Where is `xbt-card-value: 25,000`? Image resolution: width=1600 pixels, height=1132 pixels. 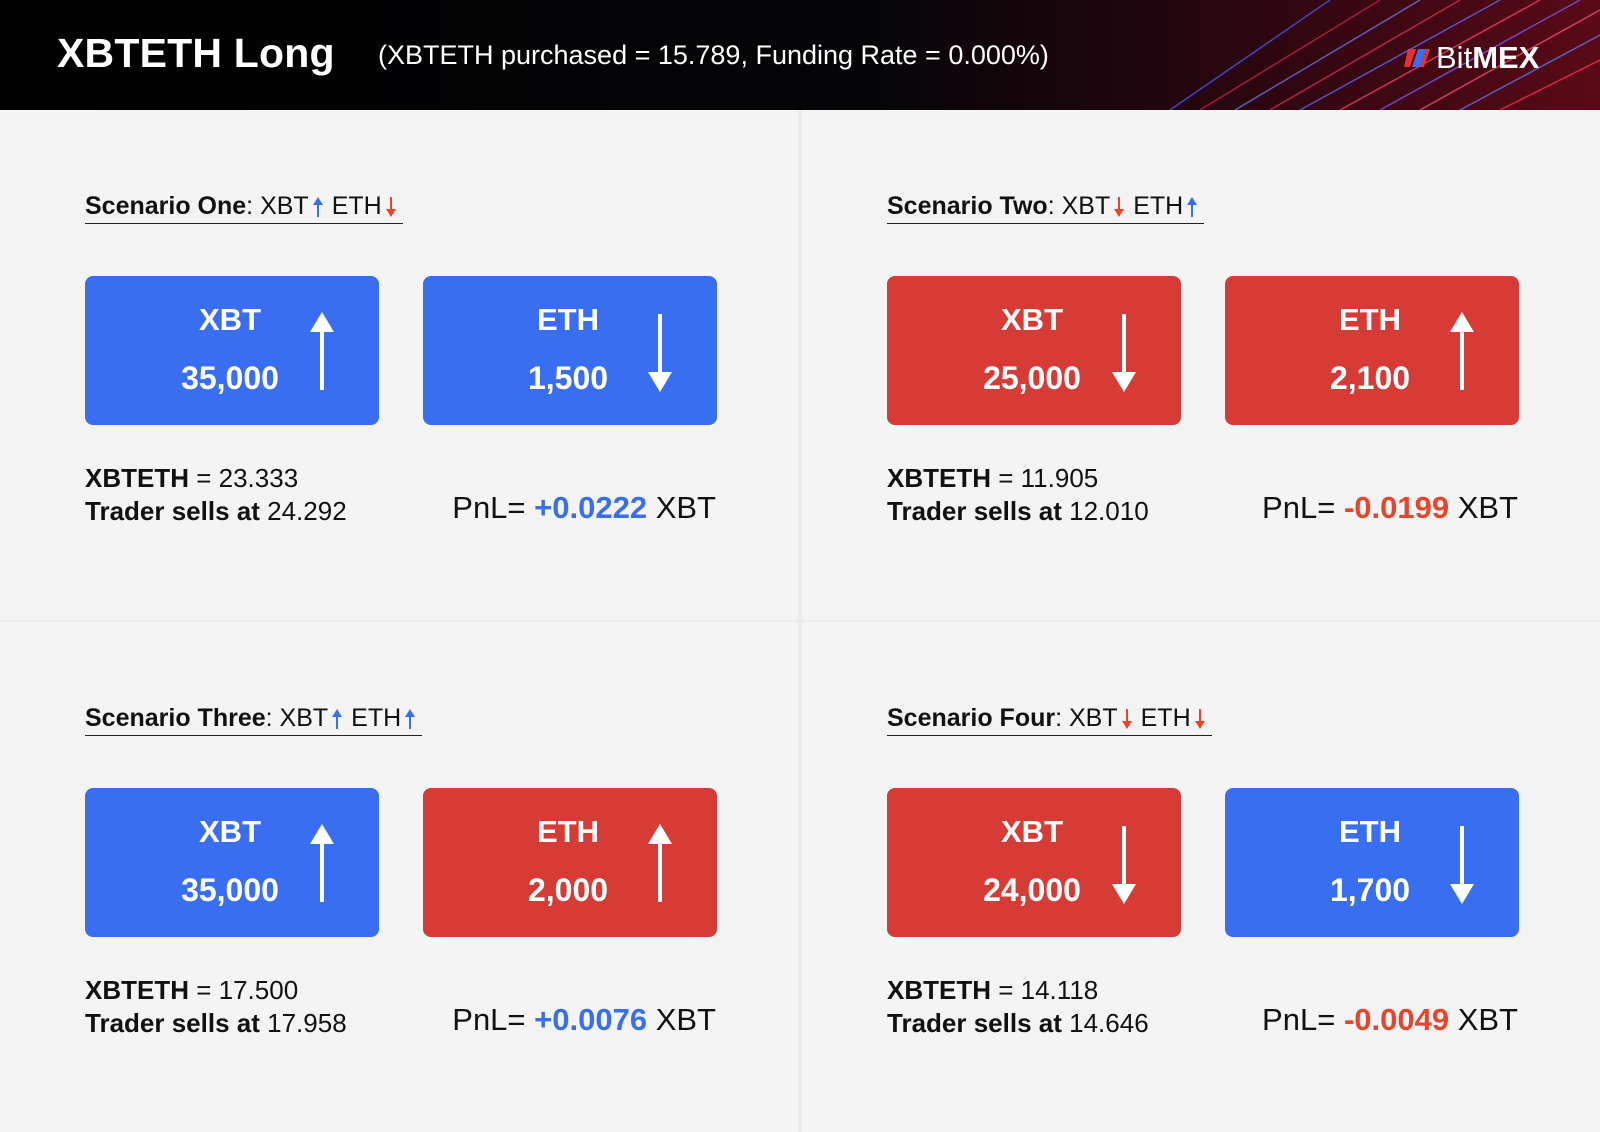
xbt-card-value: 25,000 is located at coordinates (1032, 378).